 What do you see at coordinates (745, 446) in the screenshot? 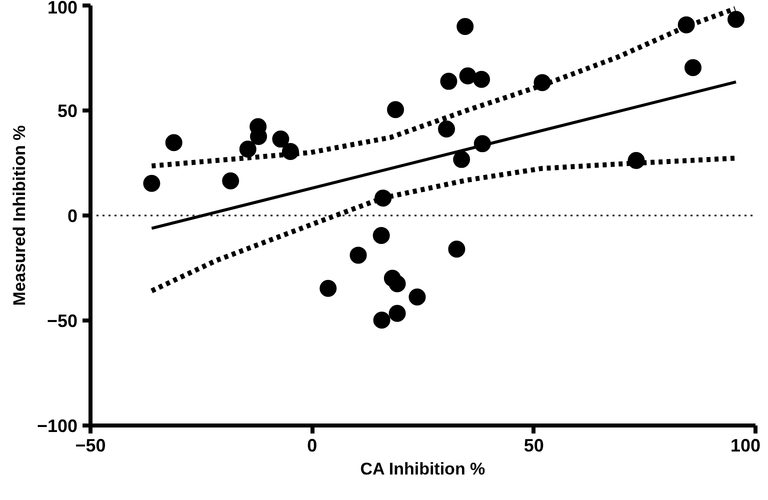
I see `x-tick-label: 100` at bounding box center [745, 446].